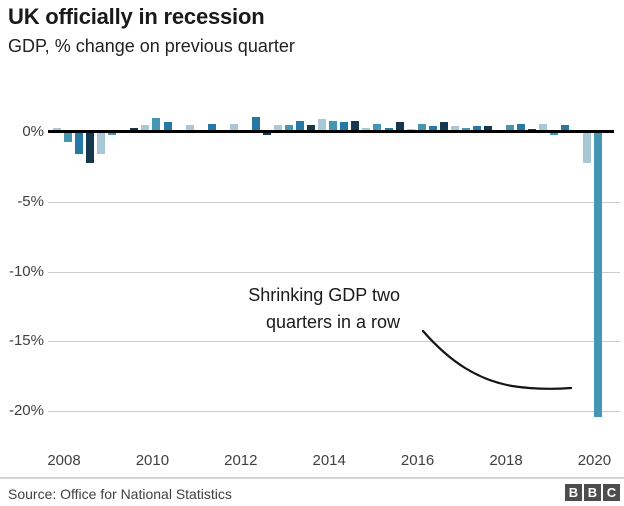 The height and width of the screenshot is (506, 624). What do you see at coordinates (443, 127) in the screenshot?
I see `bar-2016-q4` at bounding box center [443, 127].